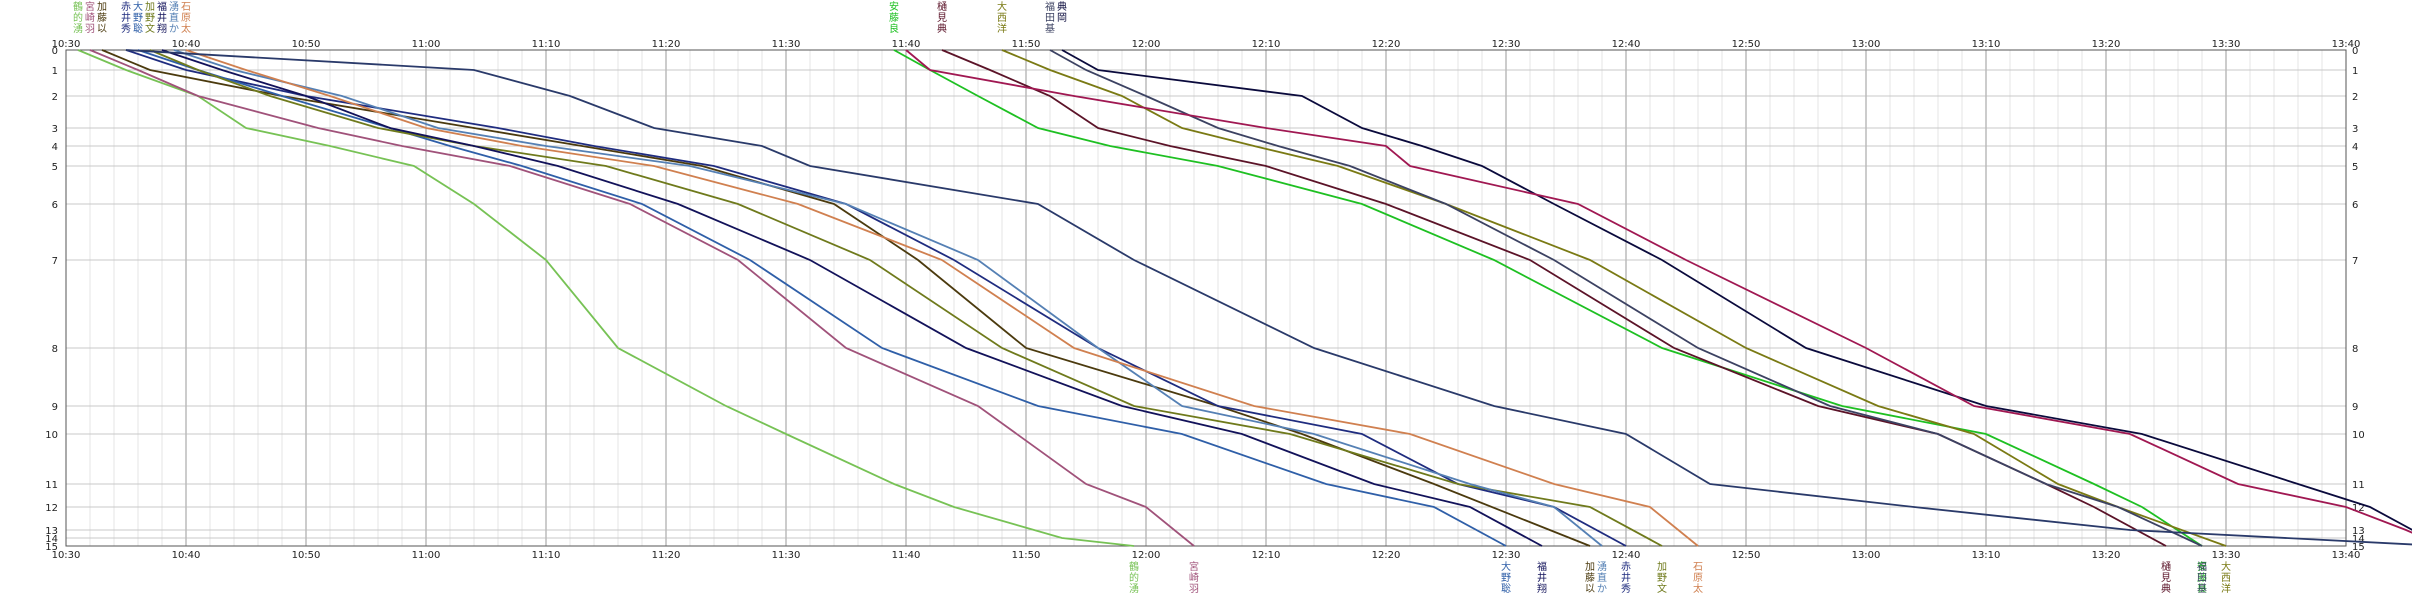 The width and height of the screenshot is (2412, 600). What do you see at coordinates (786, 44) in the screenshot?
I see `x-tick-label-top: 11:30` at bounding box center [786, 44].